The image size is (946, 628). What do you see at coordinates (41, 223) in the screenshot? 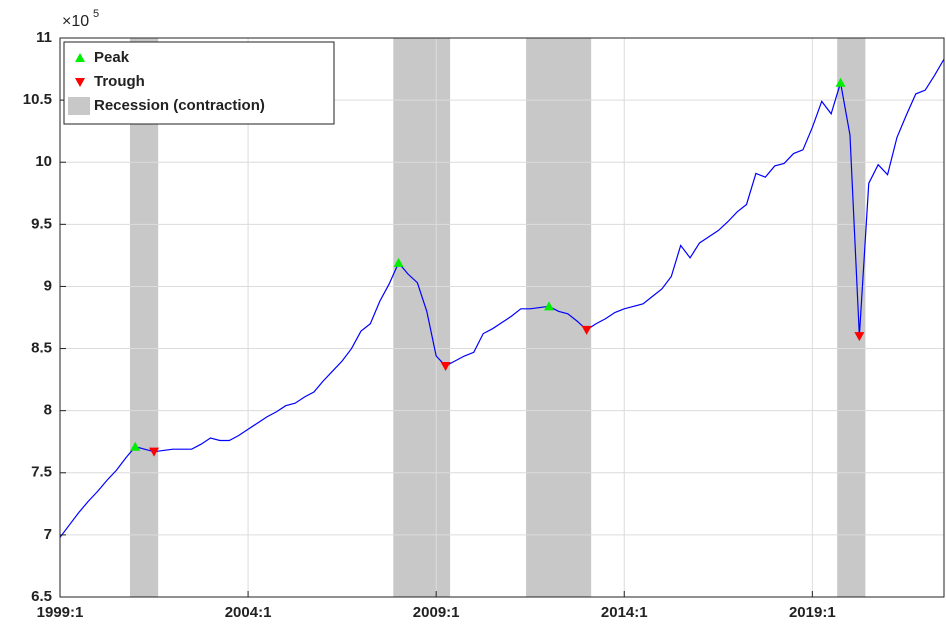
I see `y-tick-label: 9.5` at bounding box center [41, 223].